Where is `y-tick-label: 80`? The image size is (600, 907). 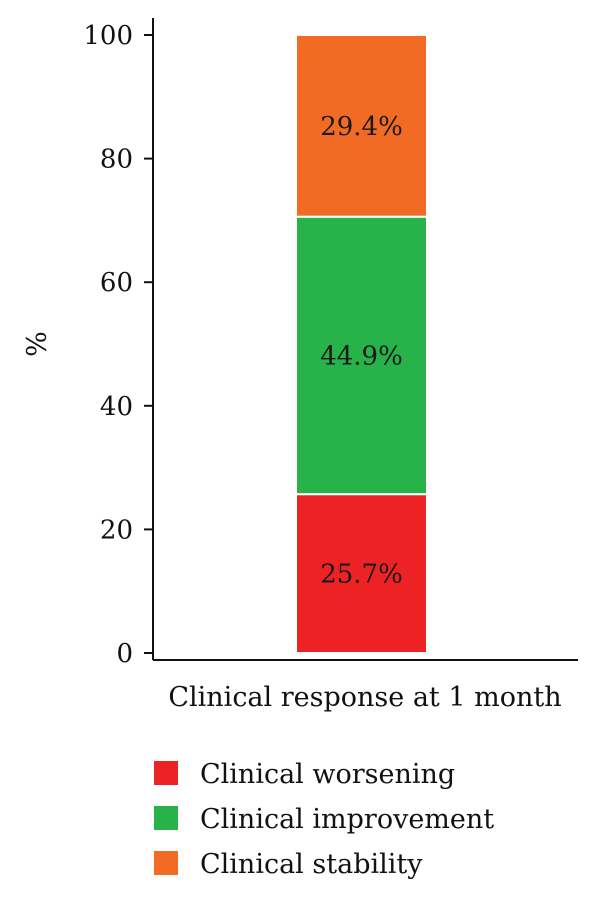 y-tick-label: 80 is located at coordinates (116, 160).